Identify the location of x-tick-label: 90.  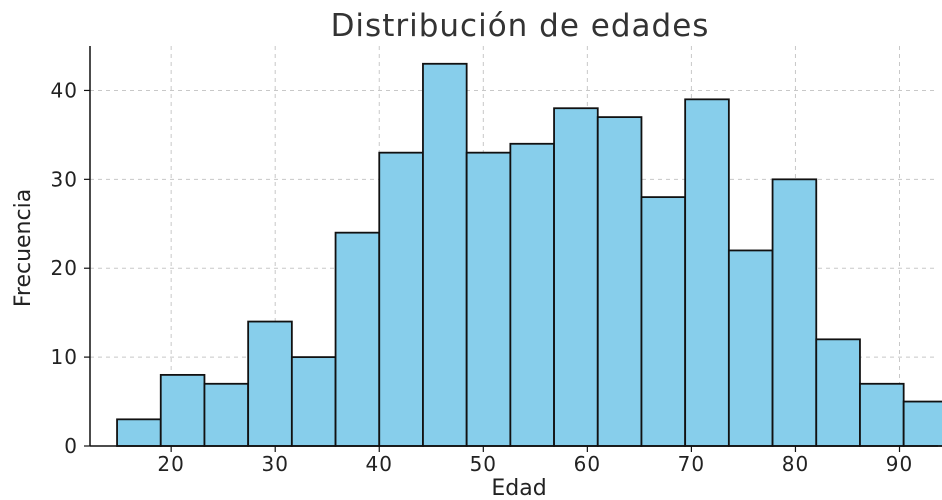
(899, 464).